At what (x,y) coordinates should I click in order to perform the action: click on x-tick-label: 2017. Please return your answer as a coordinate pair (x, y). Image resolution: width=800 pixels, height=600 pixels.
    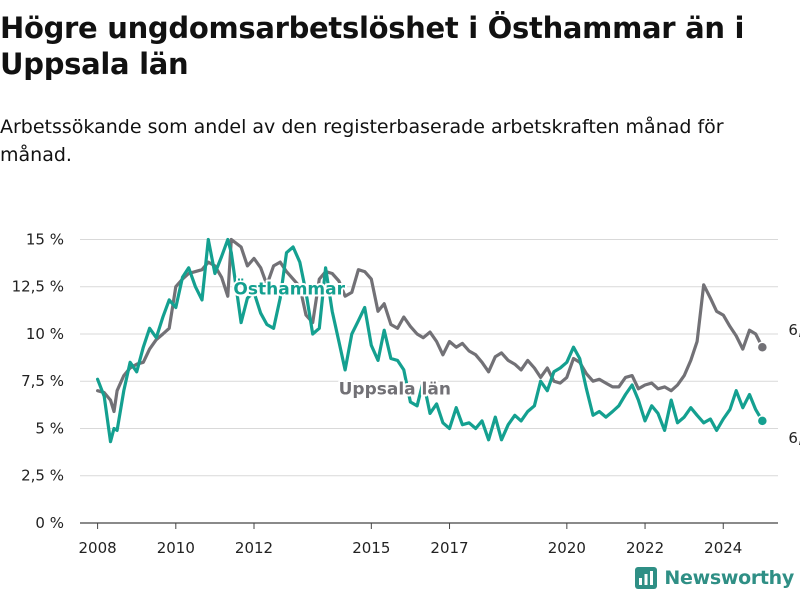
    Looking at the image, I should click on (449, 548).